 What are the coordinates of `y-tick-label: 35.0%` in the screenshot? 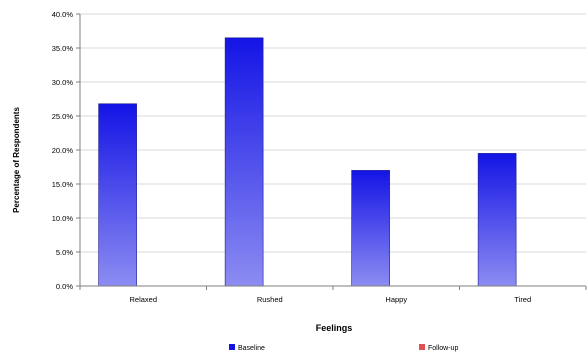 It's located at (63, 48).